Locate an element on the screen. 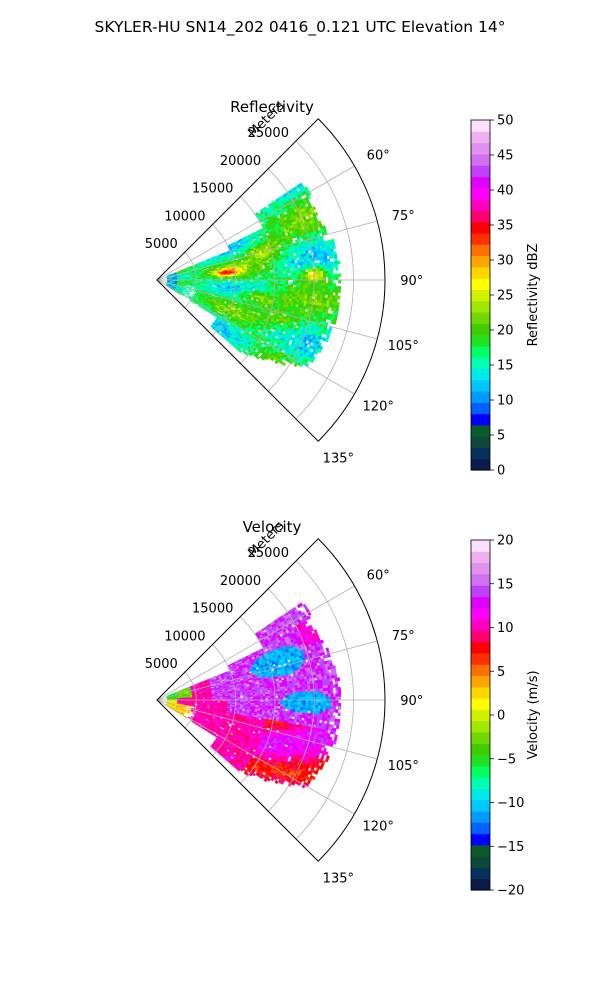  range-tick-label: 5000 is located at coordinates (161, 244).